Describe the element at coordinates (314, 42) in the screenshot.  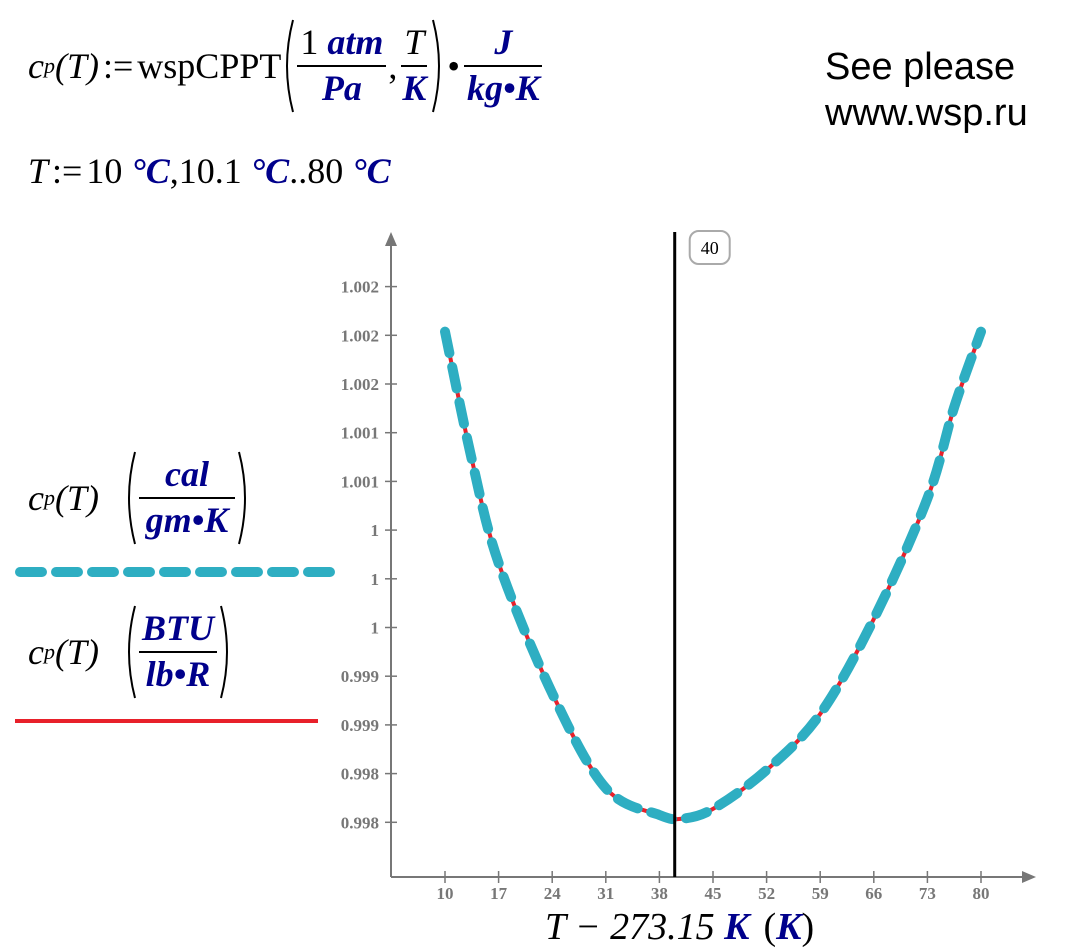
I see `arg1-num: 1` at that location.